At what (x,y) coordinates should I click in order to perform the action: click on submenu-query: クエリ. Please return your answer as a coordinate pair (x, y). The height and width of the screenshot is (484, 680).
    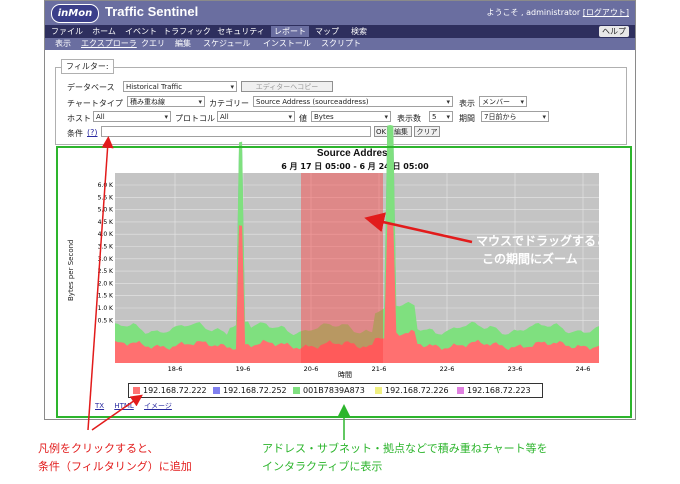
    Looking at the image, I should click on (153, 43).